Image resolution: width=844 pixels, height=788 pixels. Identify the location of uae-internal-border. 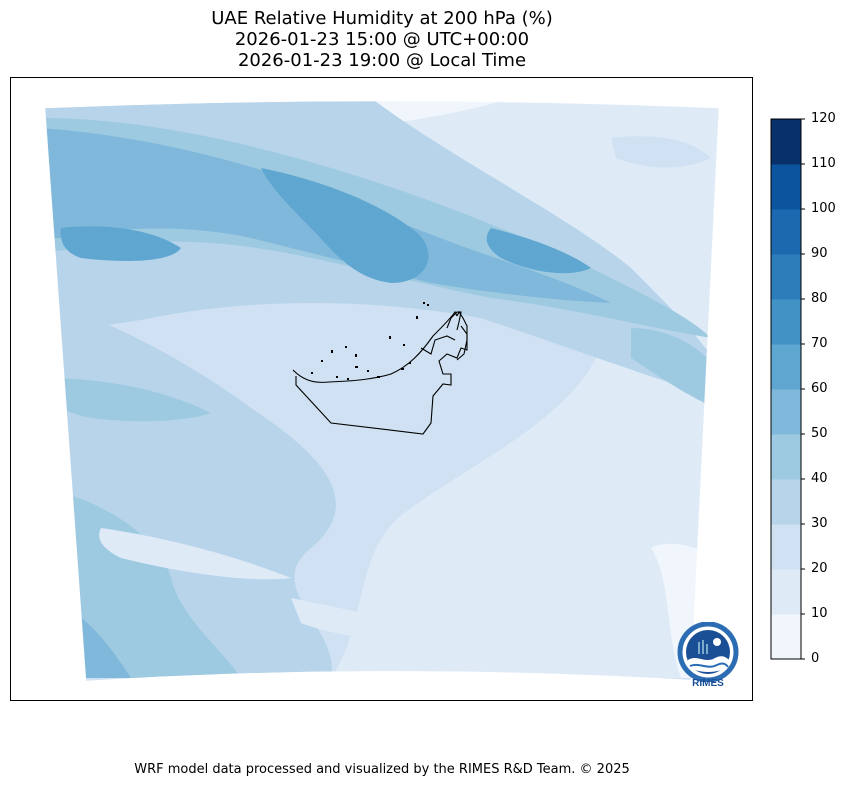
(438, 345).